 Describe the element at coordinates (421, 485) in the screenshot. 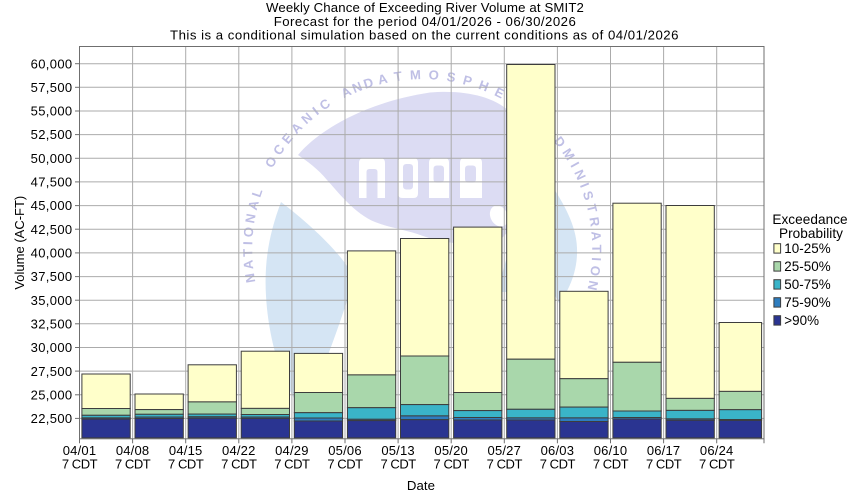

I see `svg-text: Date` at that location.